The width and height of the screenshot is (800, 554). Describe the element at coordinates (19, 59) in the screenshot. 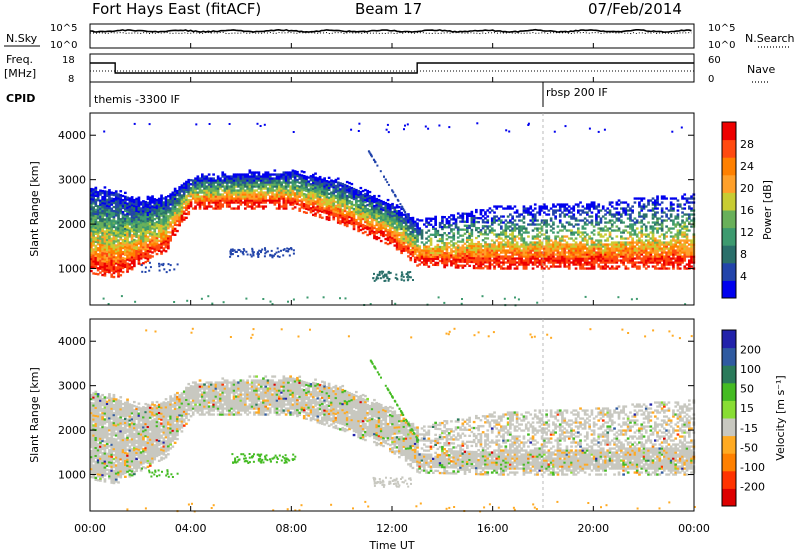

I see `freq-label: Freq.` at that location.